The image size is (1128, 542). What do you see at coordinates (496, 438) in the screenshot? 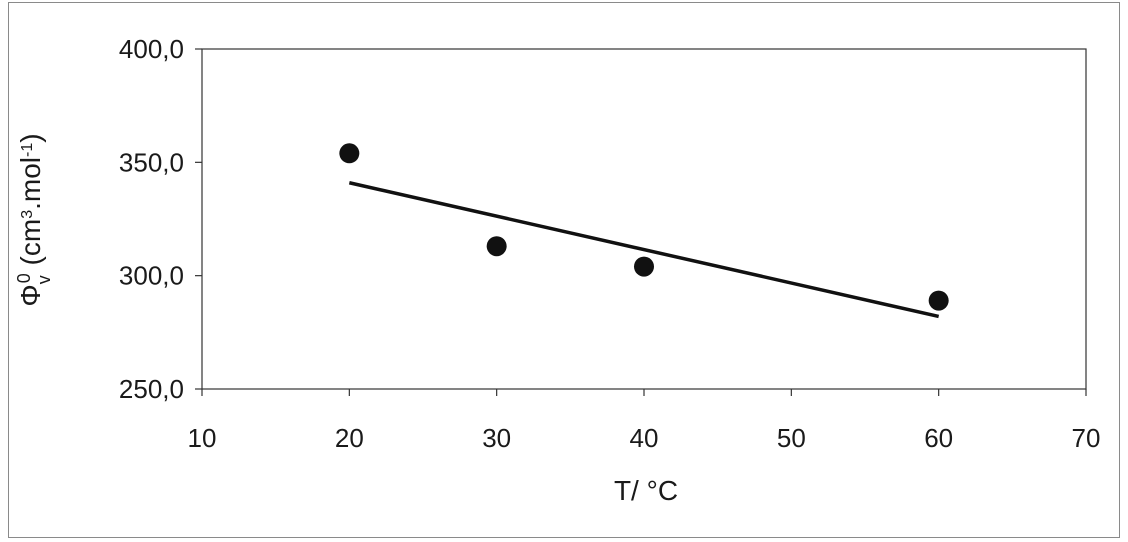
I see `x-tick-label: 30` at bounding box center [496, 438].